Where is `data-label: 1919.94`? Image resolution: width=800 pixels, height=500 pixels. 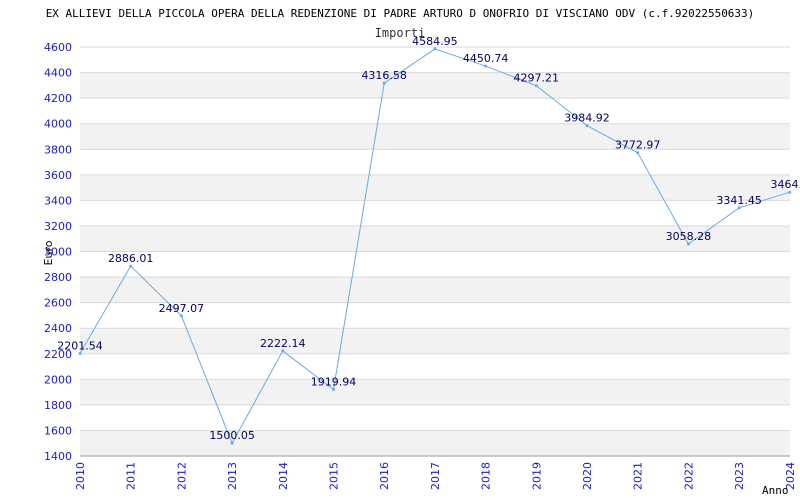
data-label: 1919.94 is located at coordinates (334, 382).